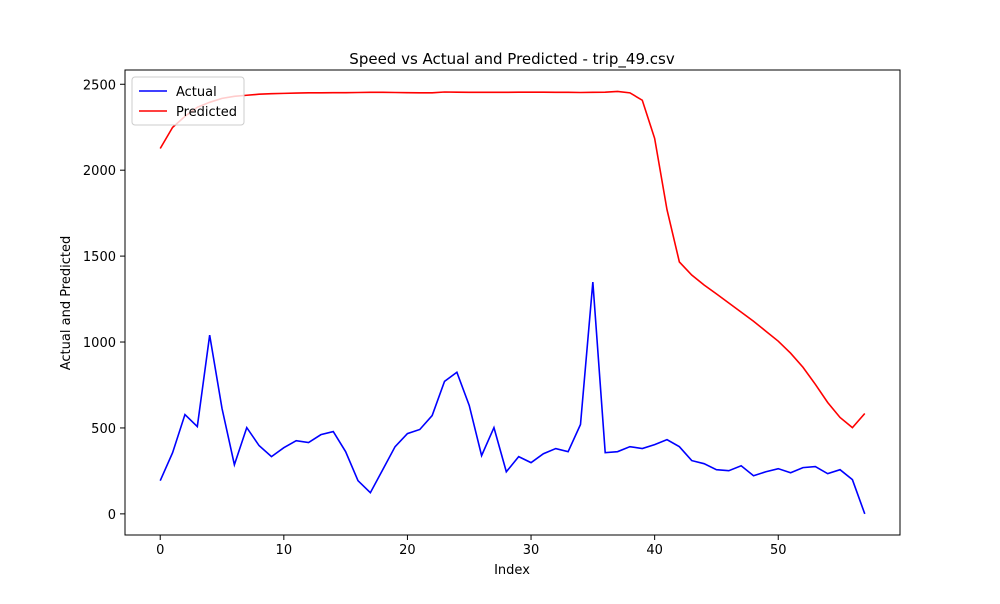  Describe the element at coordinates (531, 550) in the screenshot. I see `x-tick-label: 30` at that location.